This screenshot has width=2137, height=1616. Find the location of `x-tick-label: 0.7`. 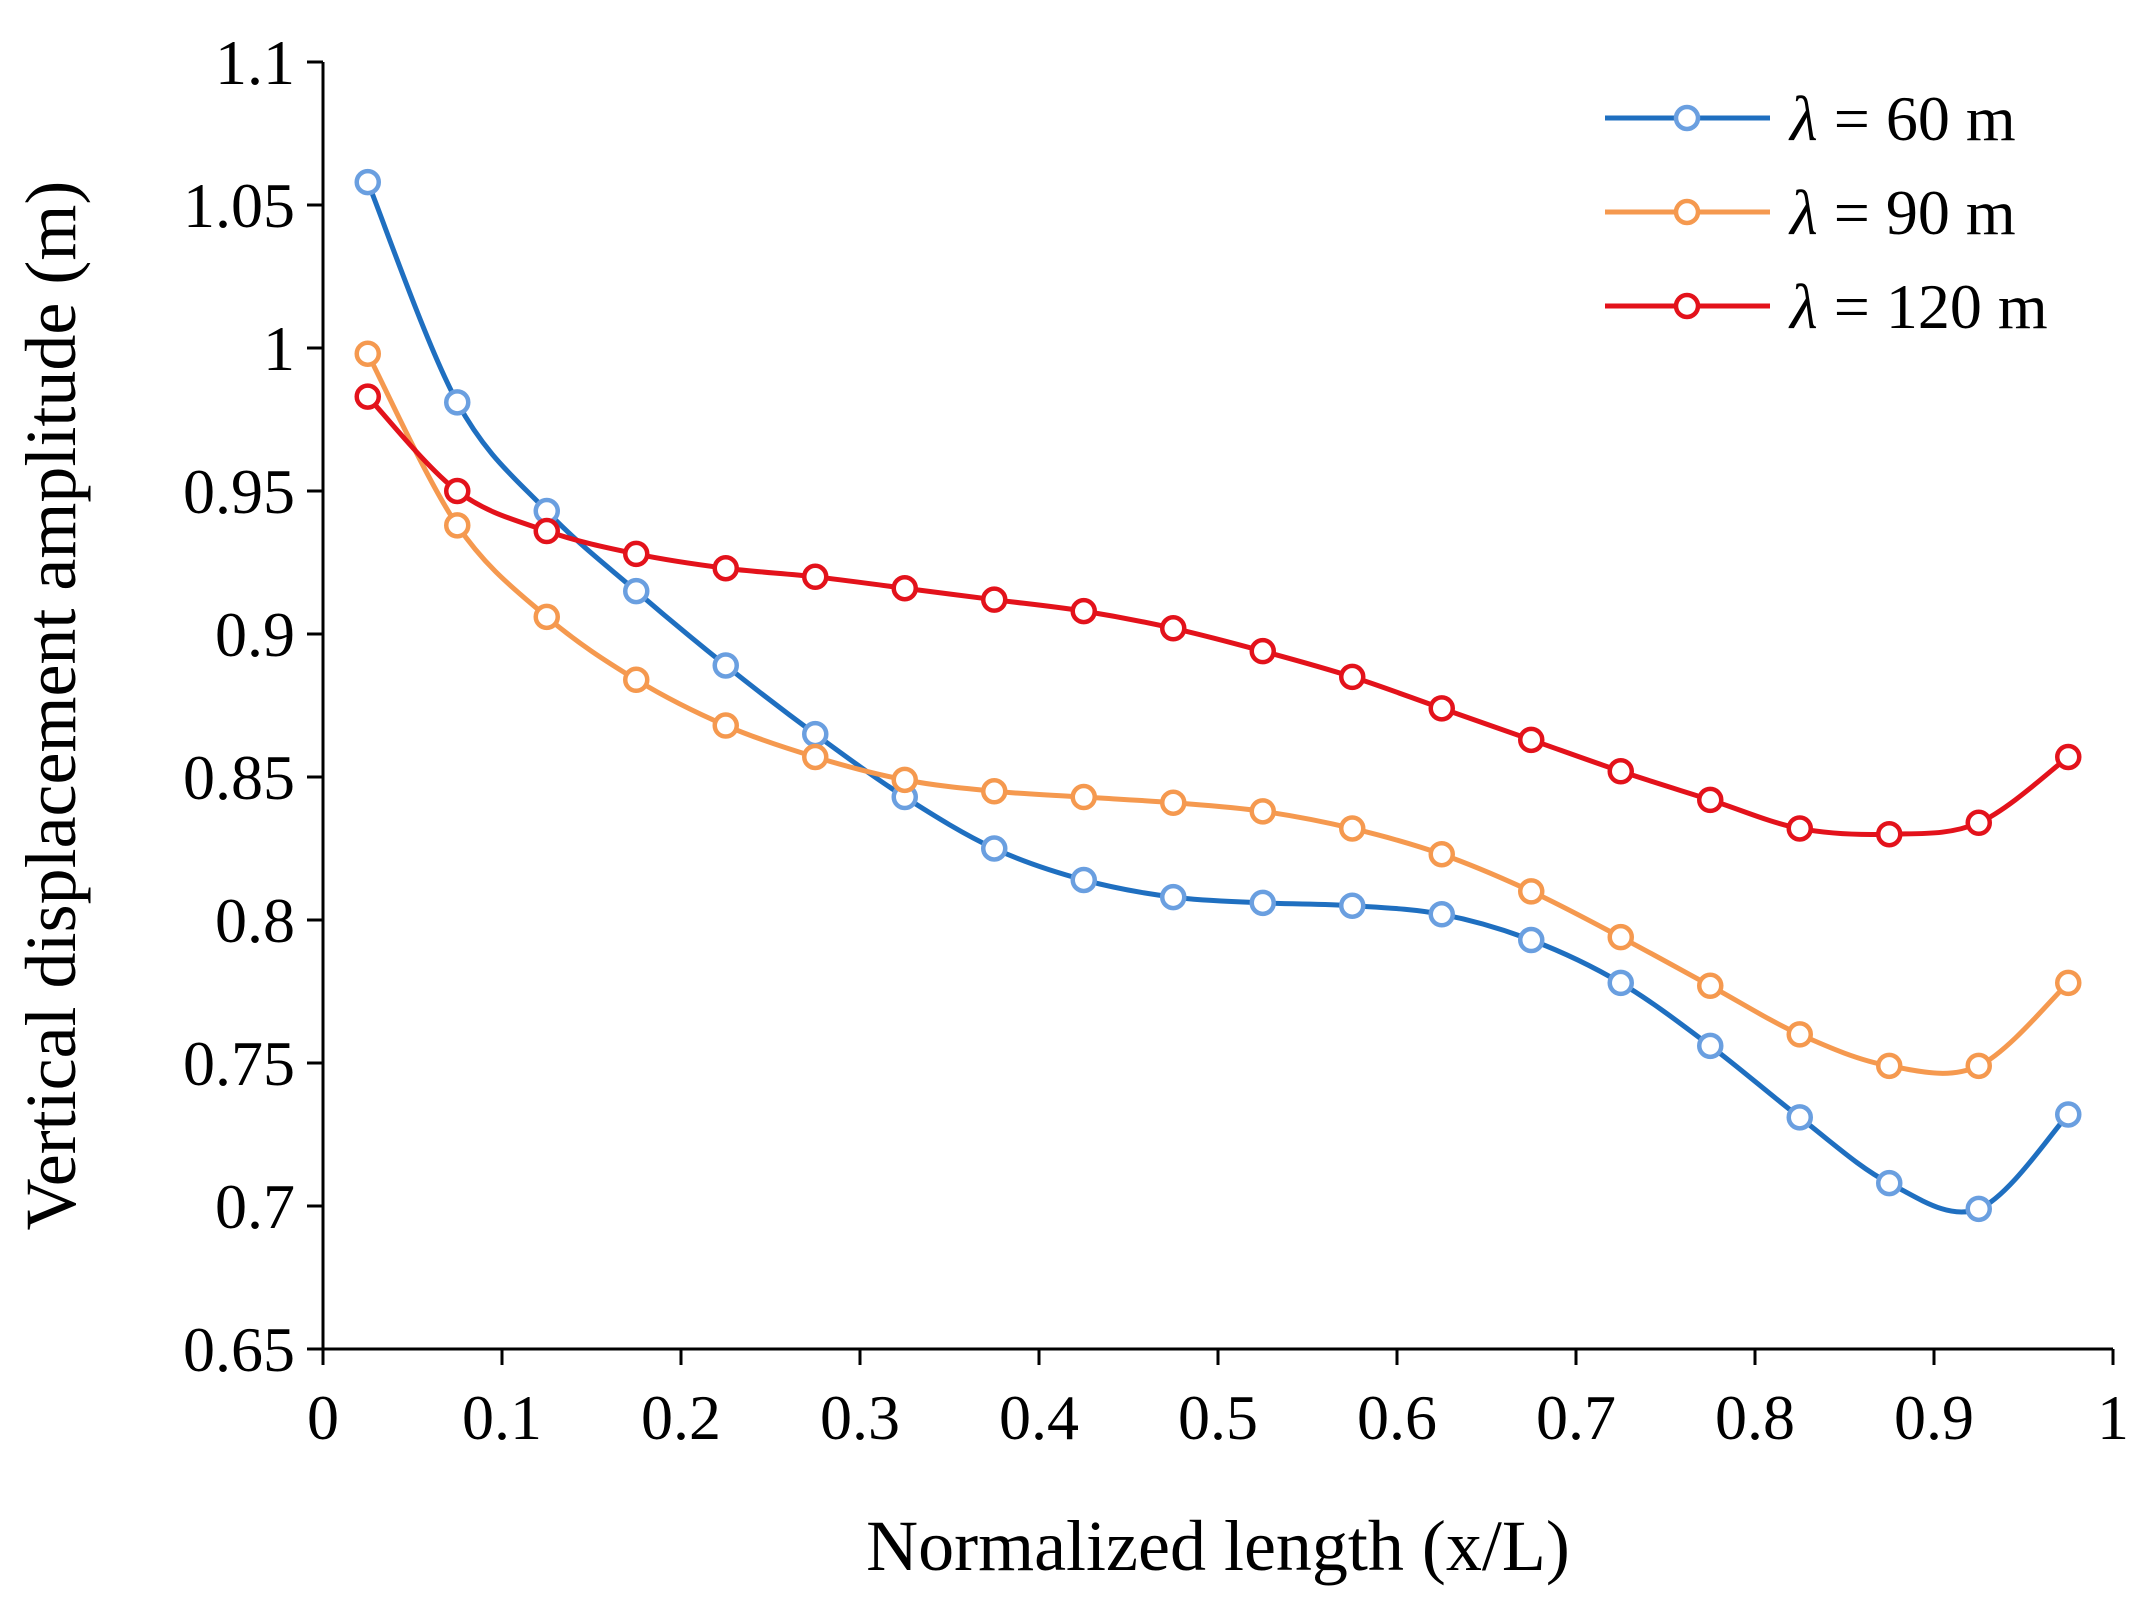

x-tick-label: 0.7 is located at coordinates (1576, 1417).